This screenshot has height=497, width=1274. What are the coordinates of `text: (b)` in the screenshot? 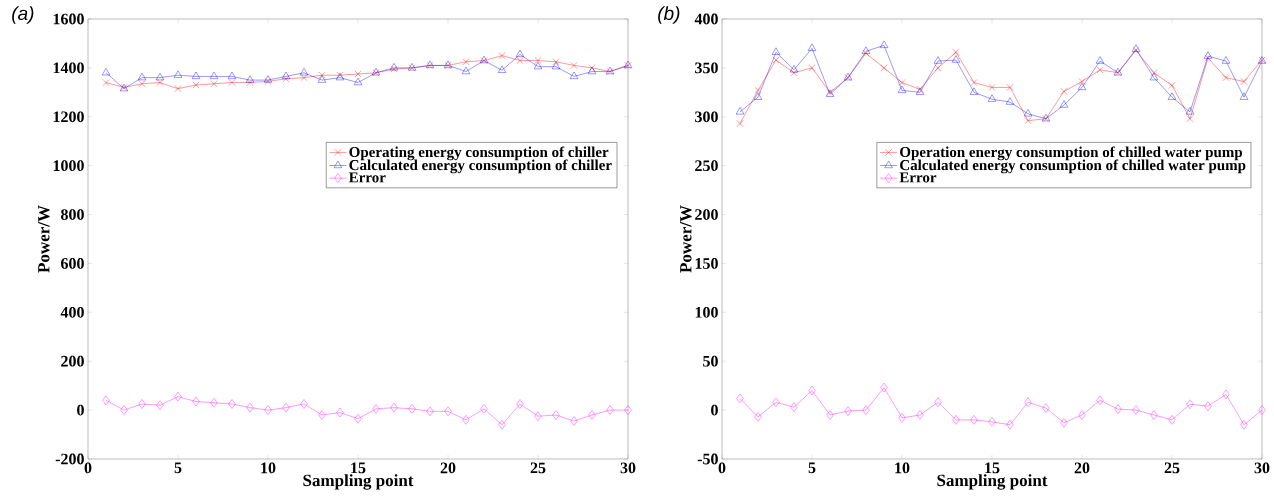 It's located at (669, 15).